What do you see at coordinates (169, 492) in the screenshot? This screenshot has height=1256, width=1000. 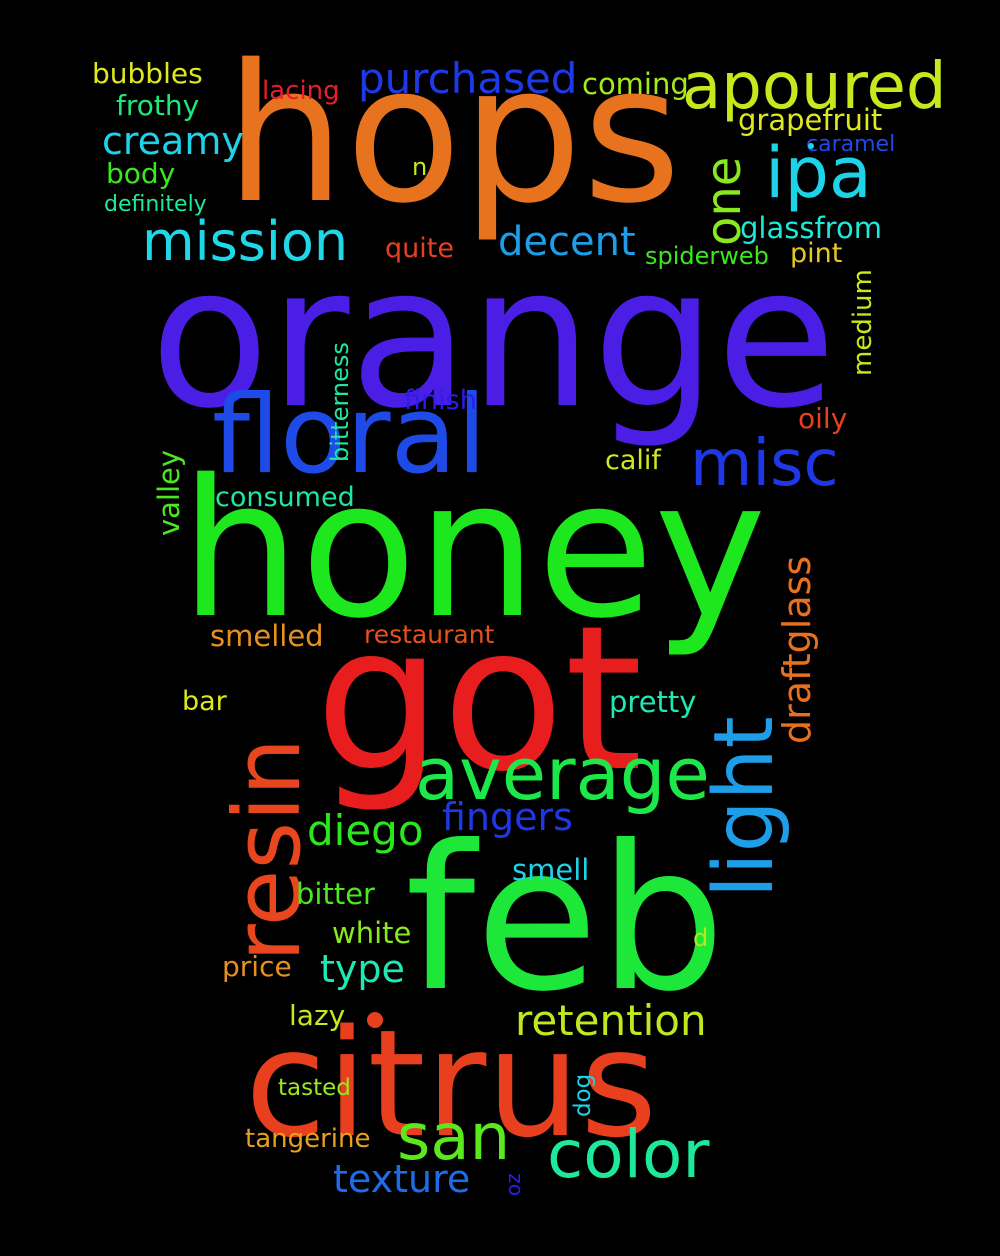 I see `word-valley: valley` at bounding box center [169, 492].